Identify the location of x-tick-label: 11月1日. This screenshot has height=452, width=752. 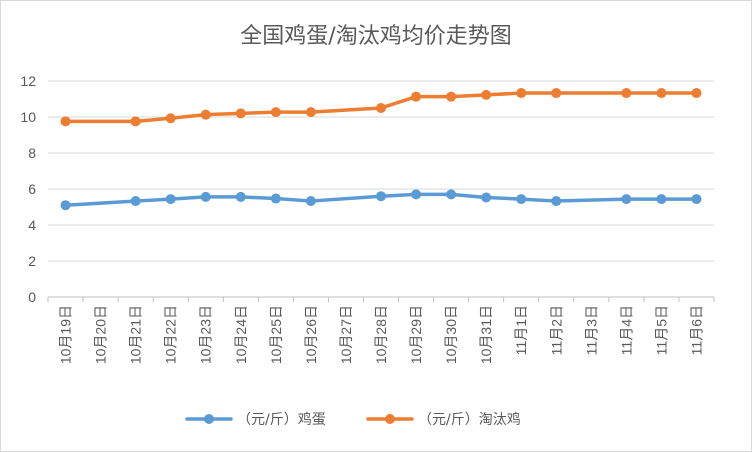
(521, 330).